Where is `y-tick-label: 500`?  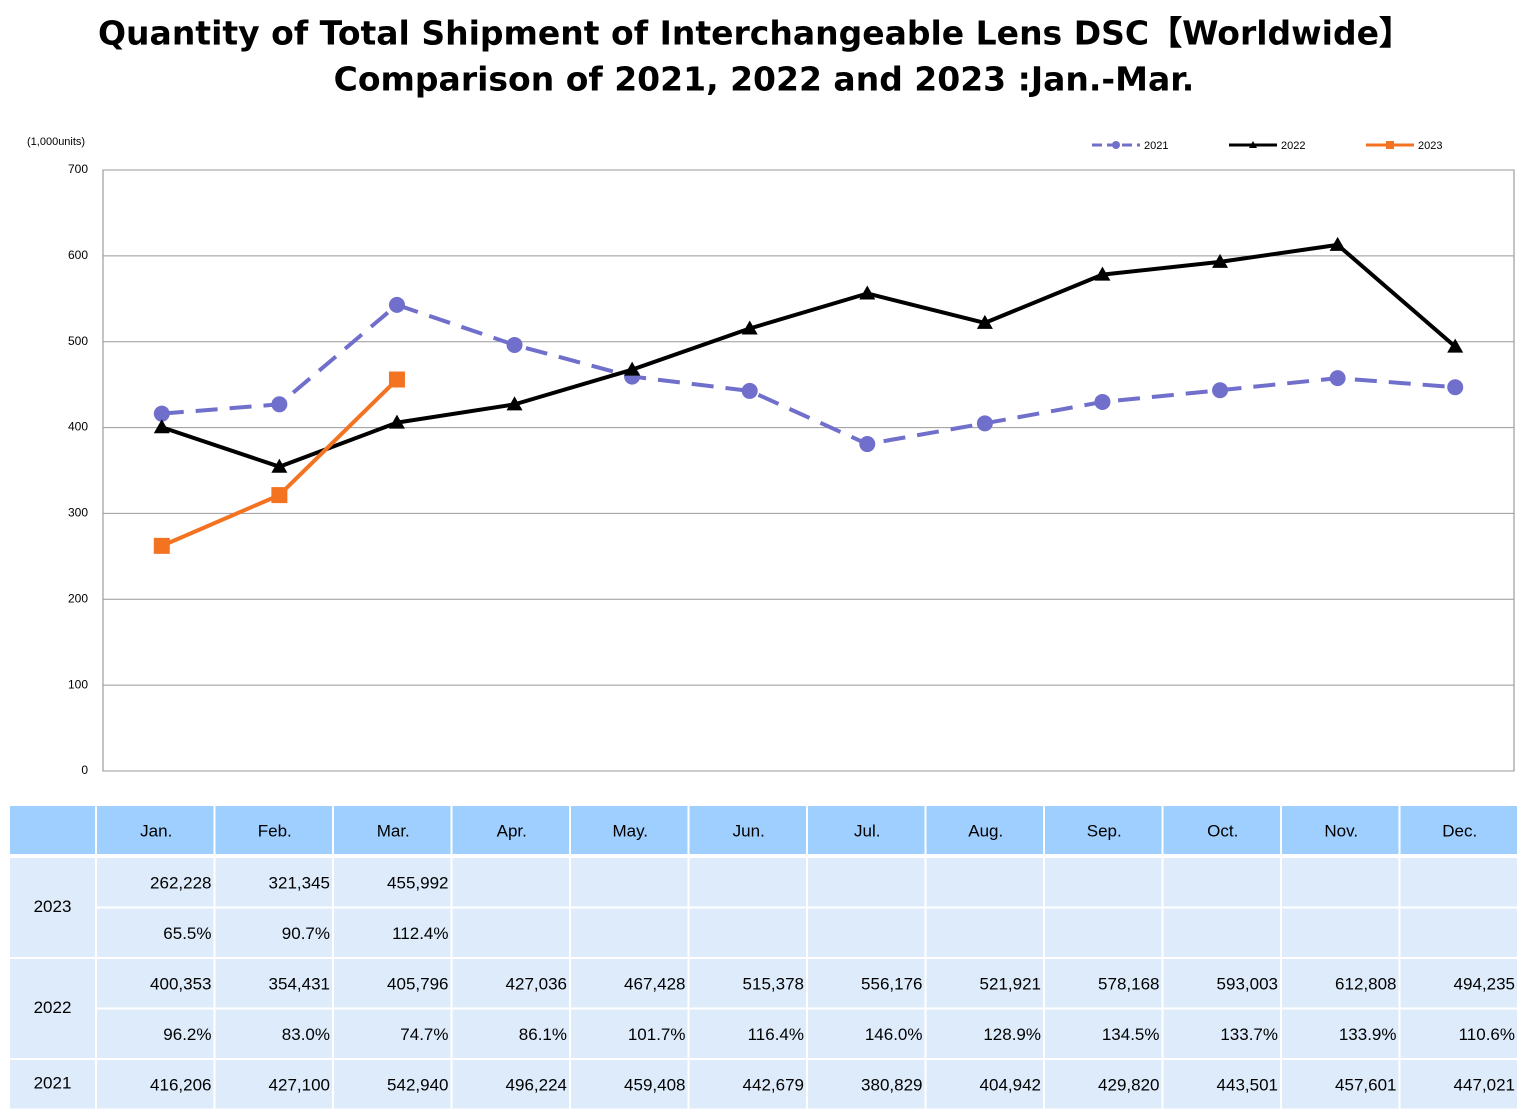 y-tick-label: 500 is located at coordinates (78, 341).